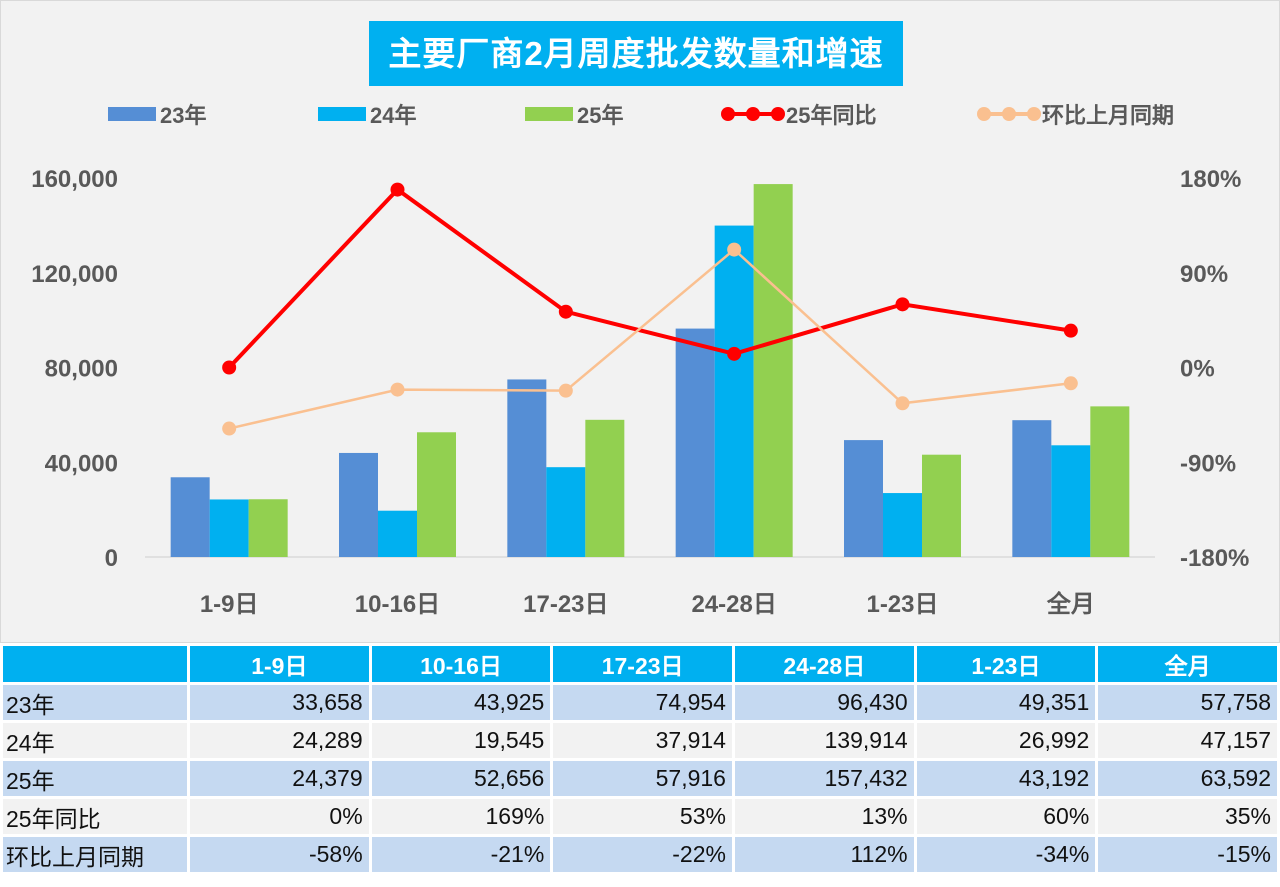  What do you see at coordinates (831, 115) in the screenshot?
I see `legend-label: 25年同比` at bounding box center [831, 115].